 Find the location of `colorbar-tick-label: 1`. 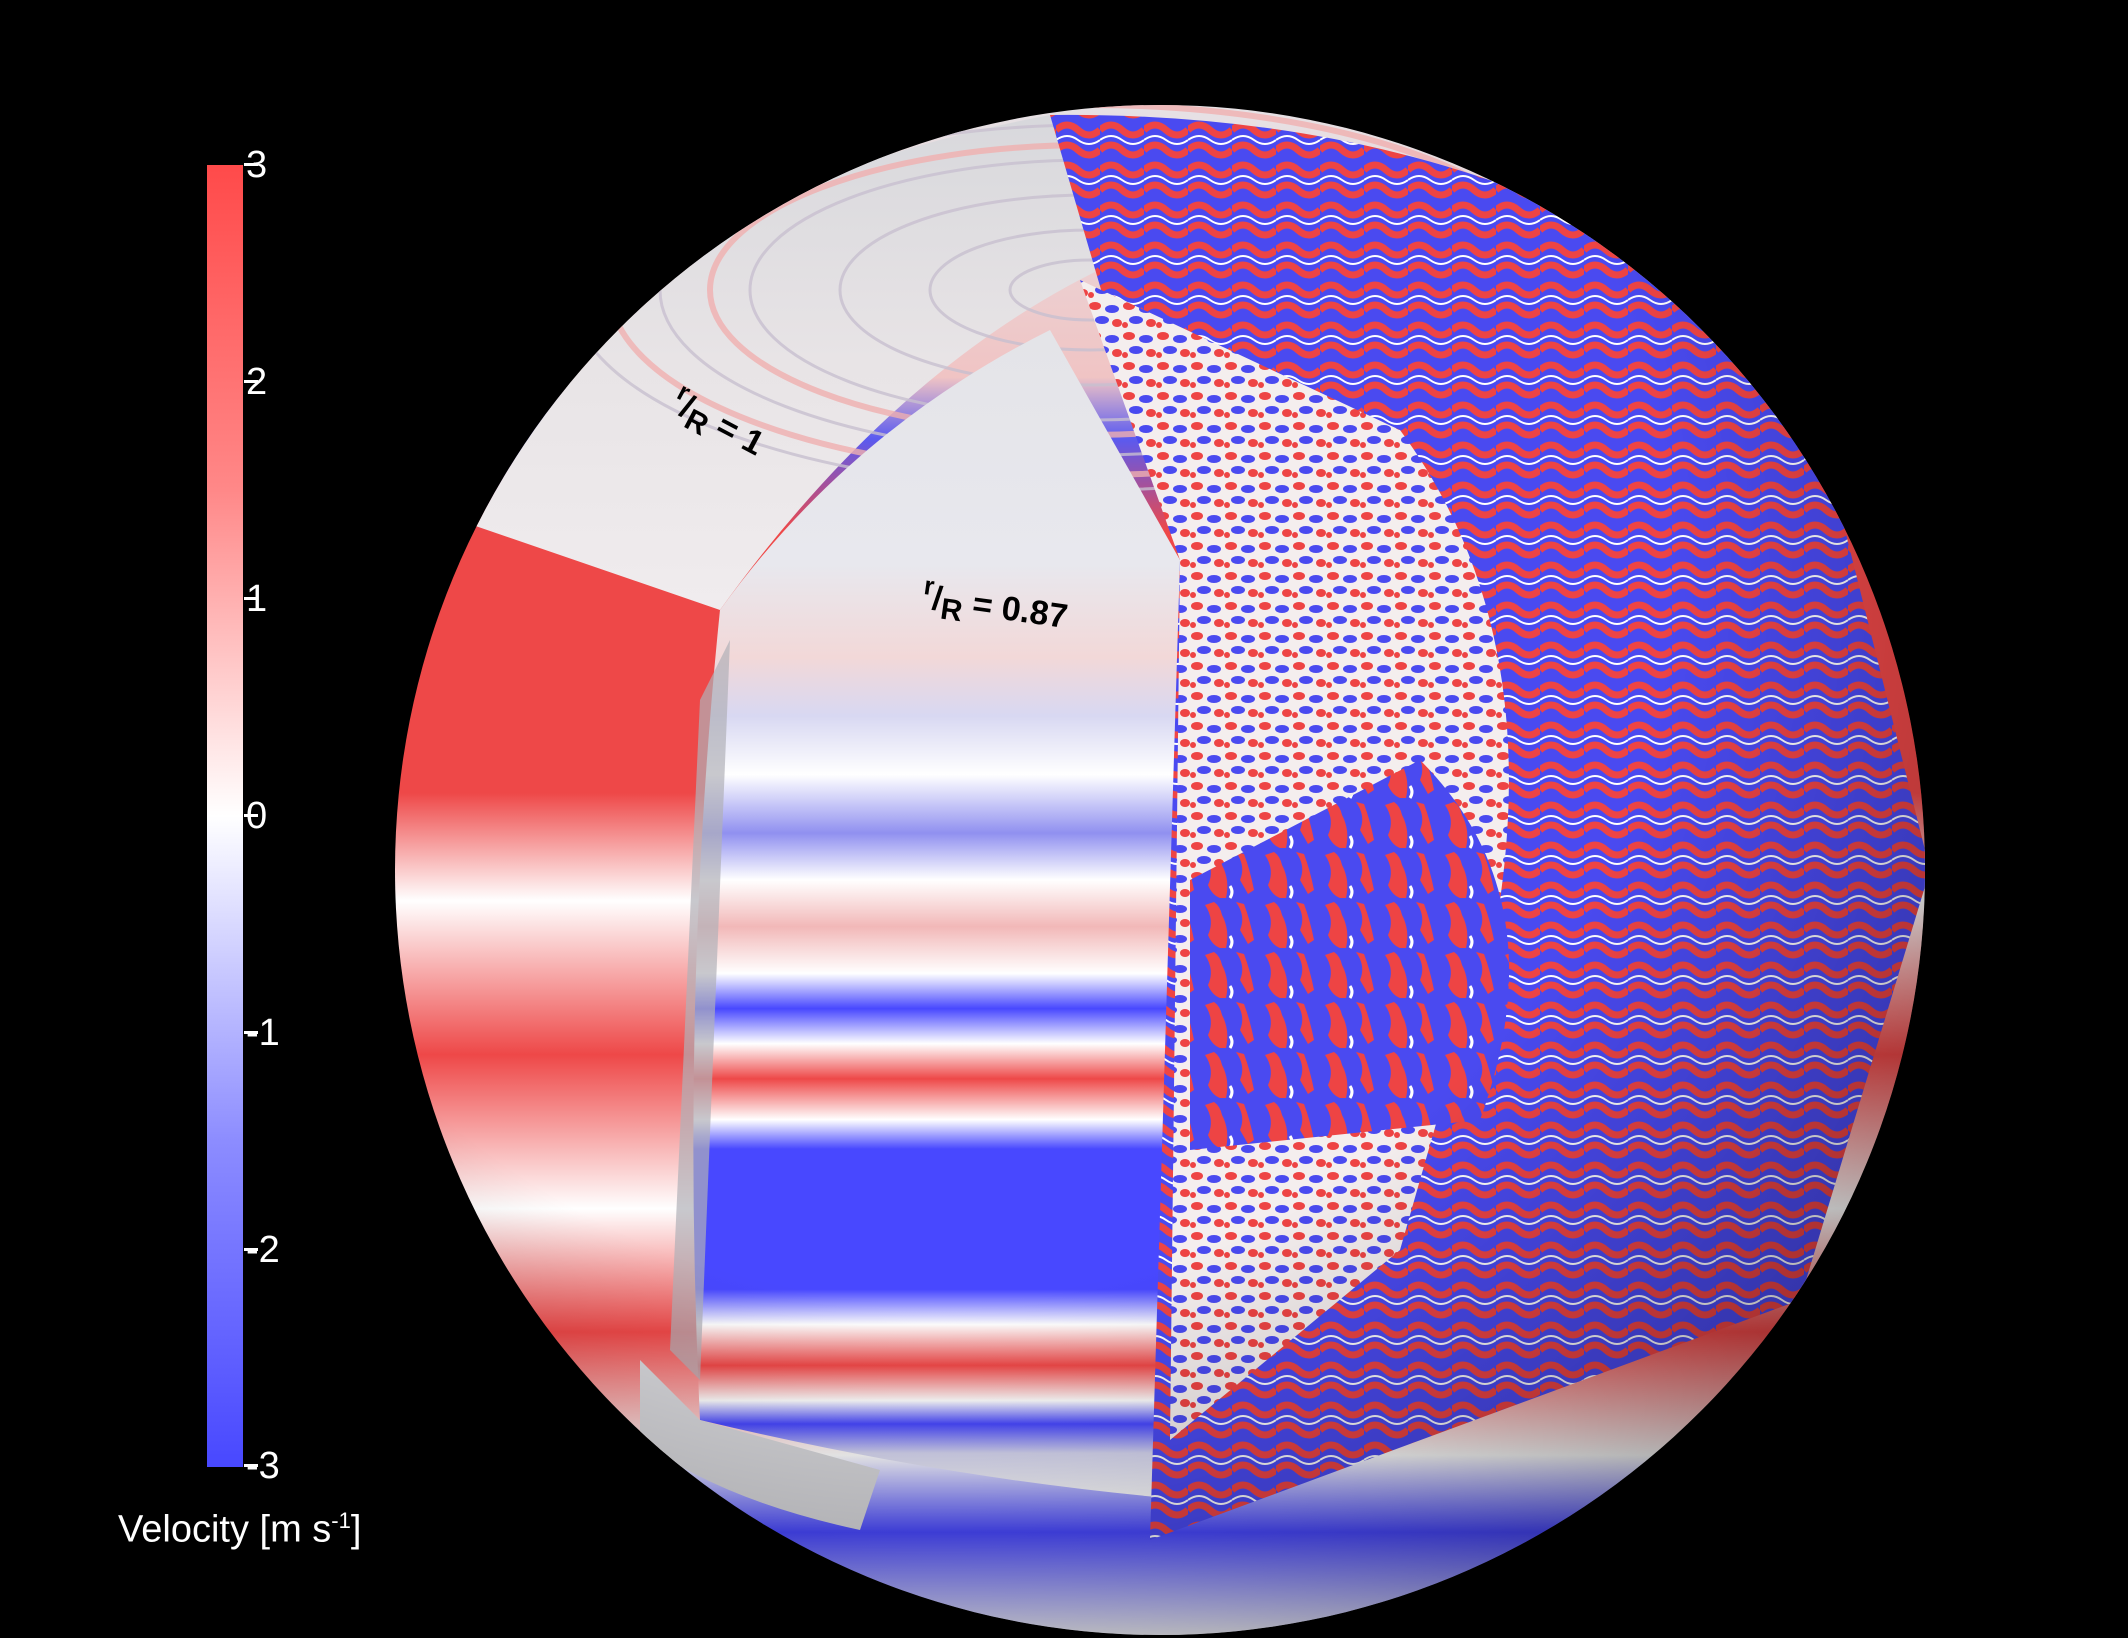

colorbar-tick-label: 1 is located at coordinates (257, 599).